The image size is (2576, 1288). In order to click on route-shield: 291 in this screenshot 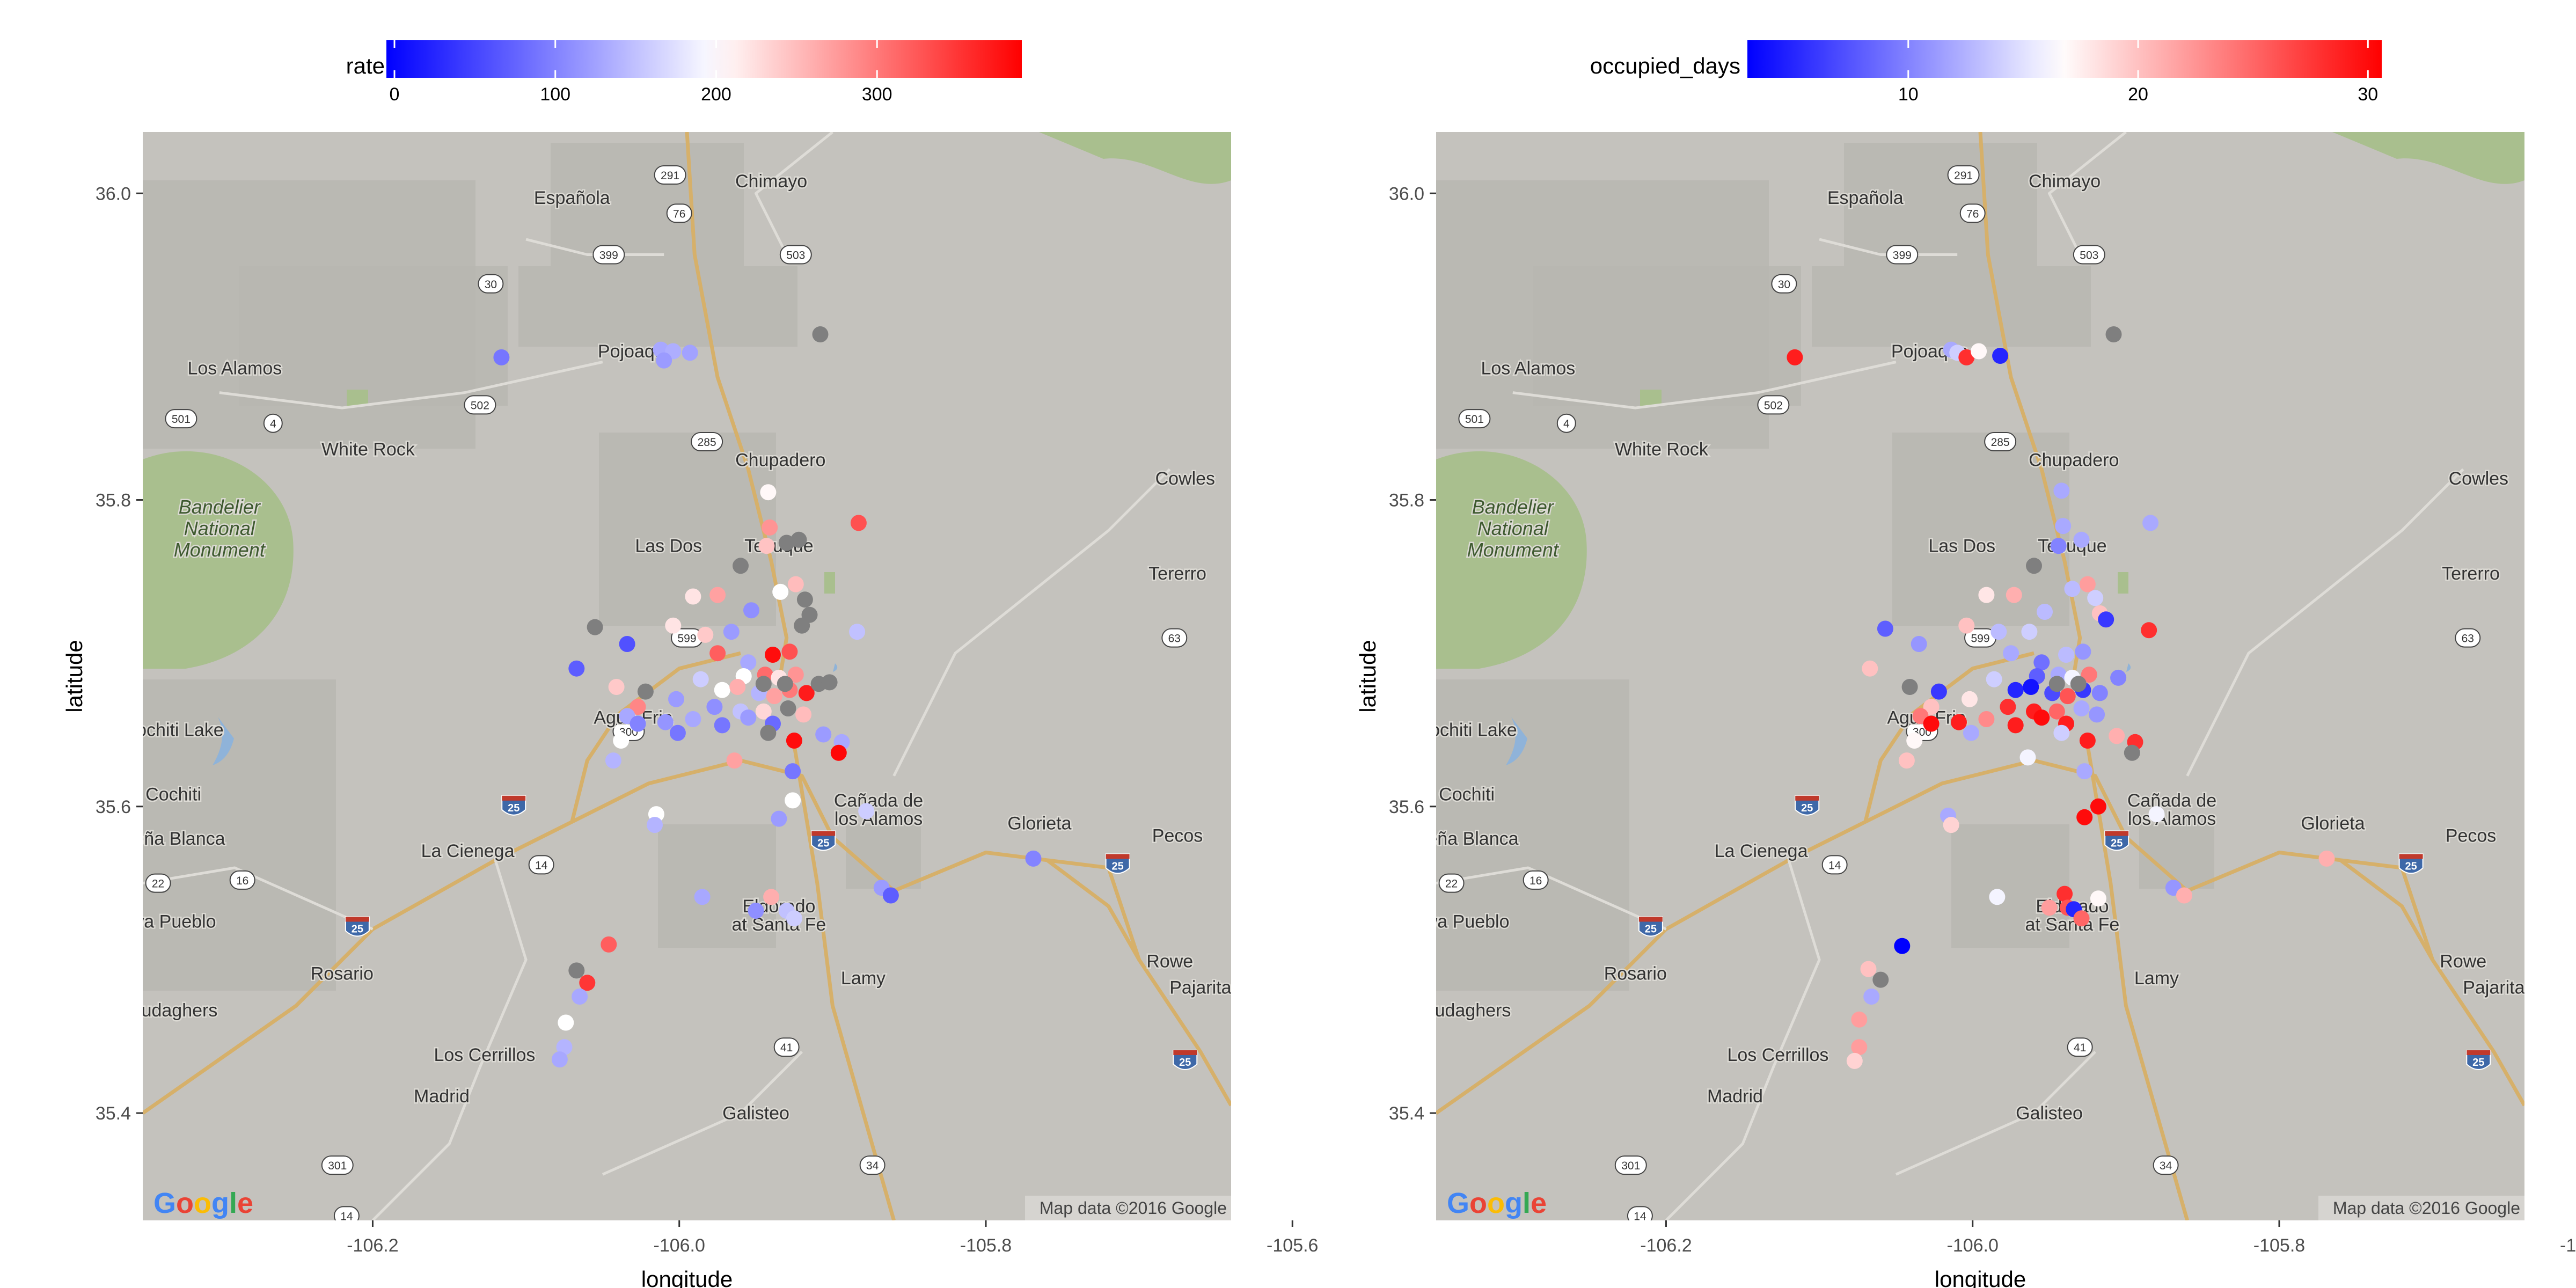, I will do `click(670, 175)`.